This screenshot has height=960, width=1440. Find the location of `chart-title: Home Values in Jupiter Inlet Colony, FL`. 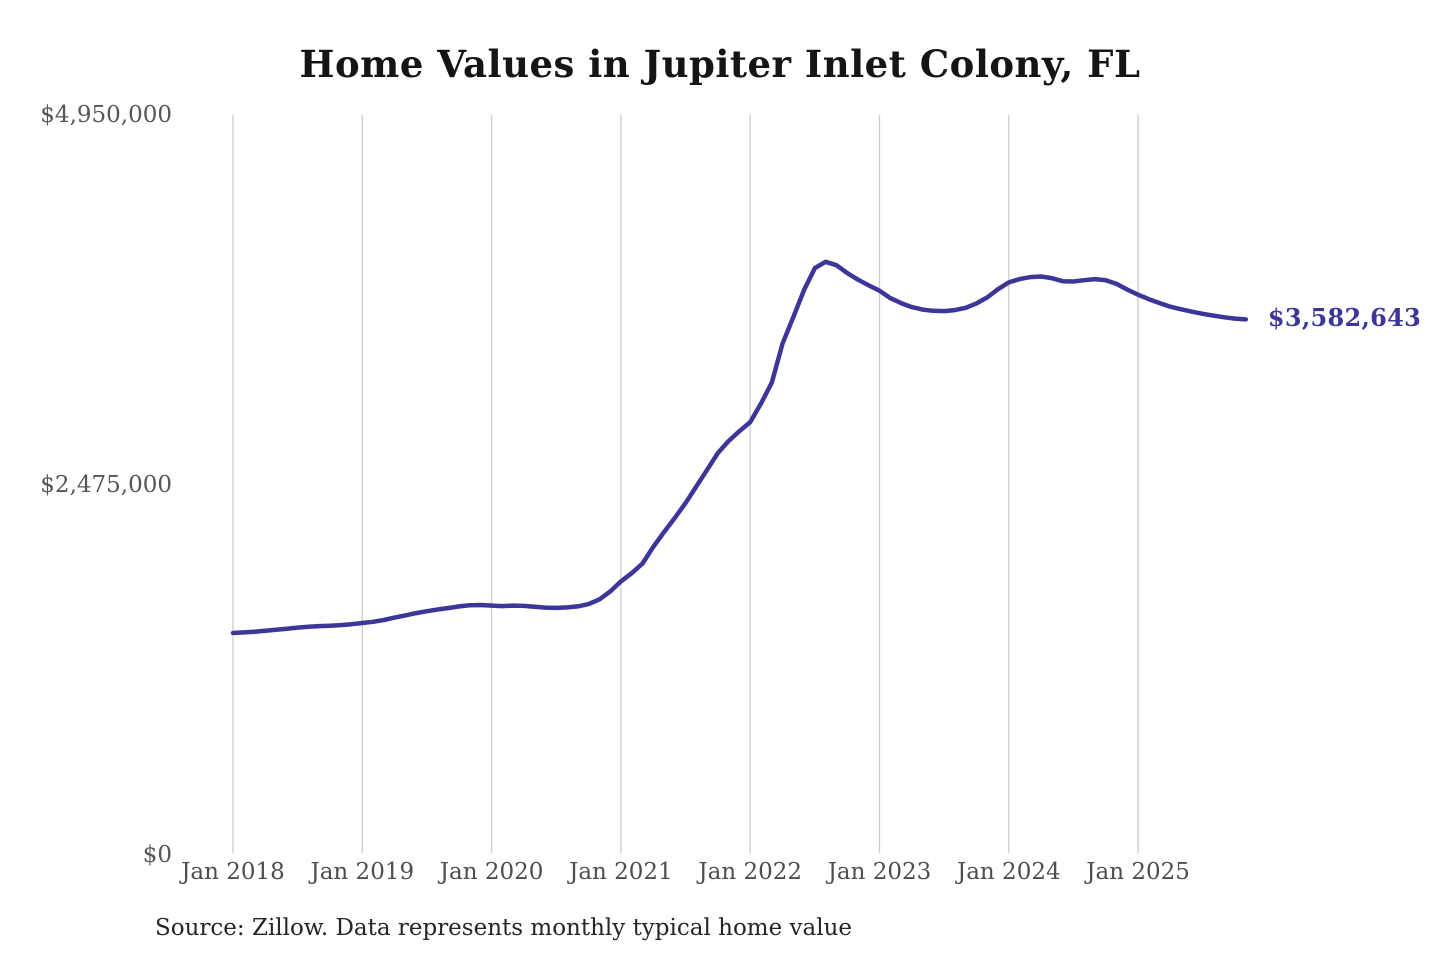

chart-title: Home Values in Jupiter Inlet Colony, FL is located at coordinates (720, 64).